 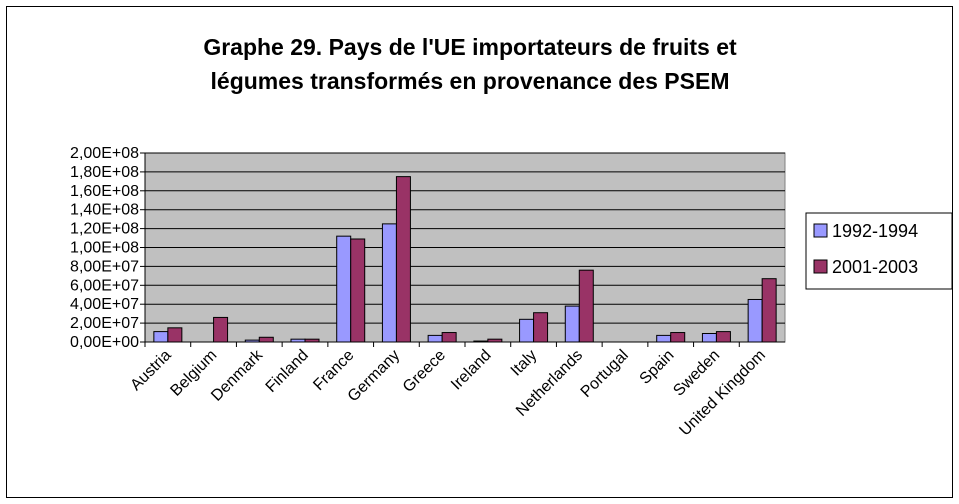 What do you see at coordinates (104, 172) in the screenshot?
I see `y-tick-label: 1,80E+08` at bounding box center [104, 172].